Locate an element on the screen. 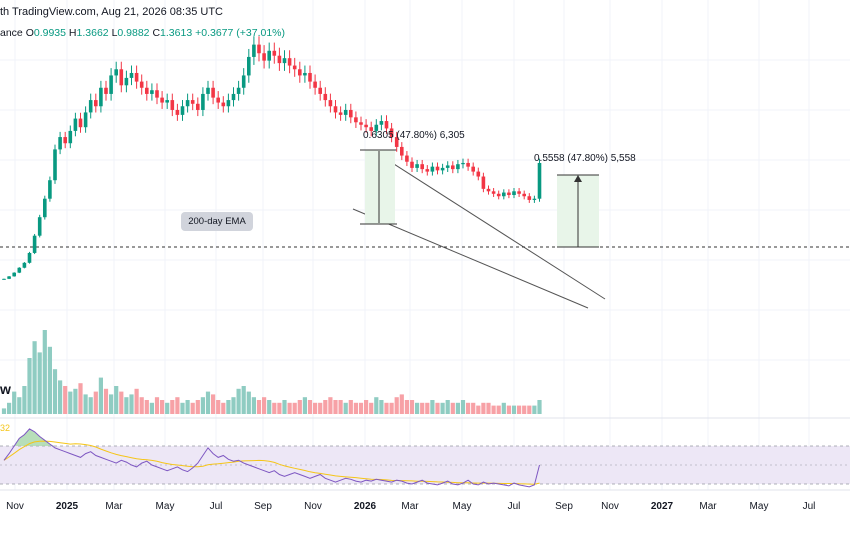 The width and height of the screenshot is (850, 560). x-tick-label: Mar is located at coordinates (114, 506).